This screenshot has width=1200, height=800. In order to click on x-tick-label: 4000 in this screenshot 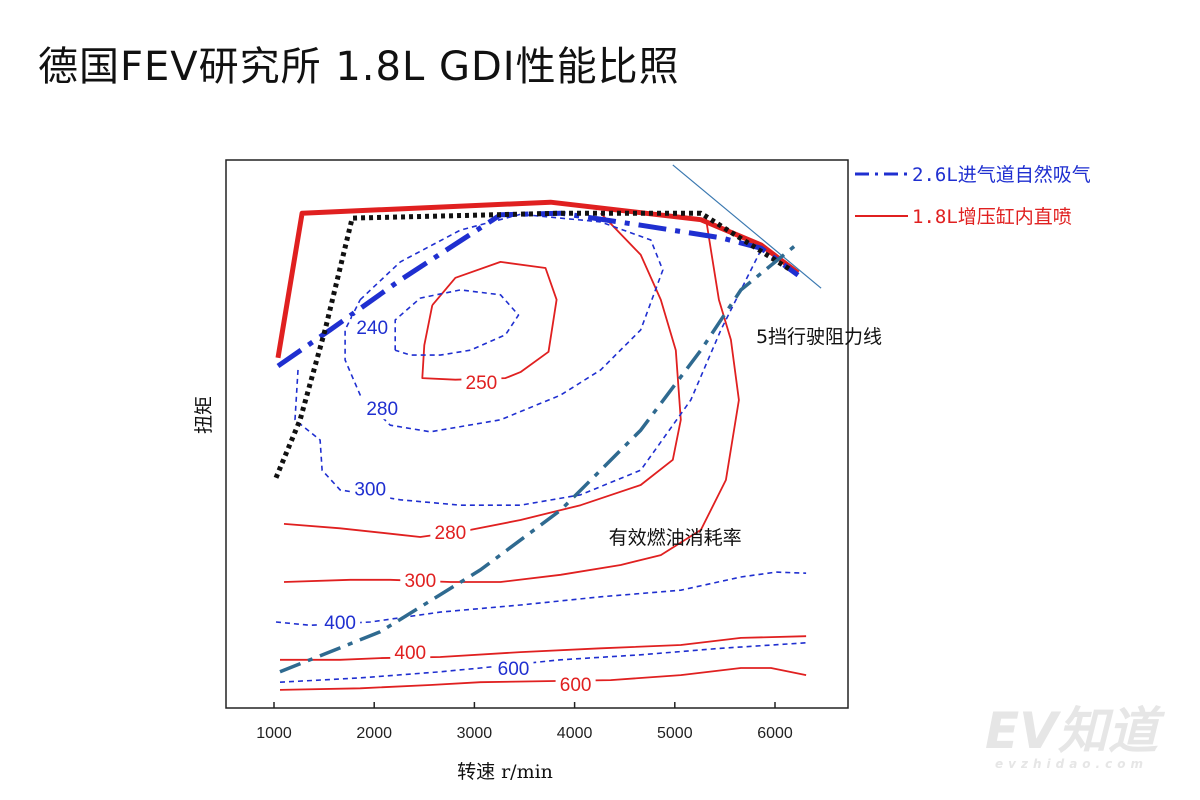, I will do `click(575, 733)`.